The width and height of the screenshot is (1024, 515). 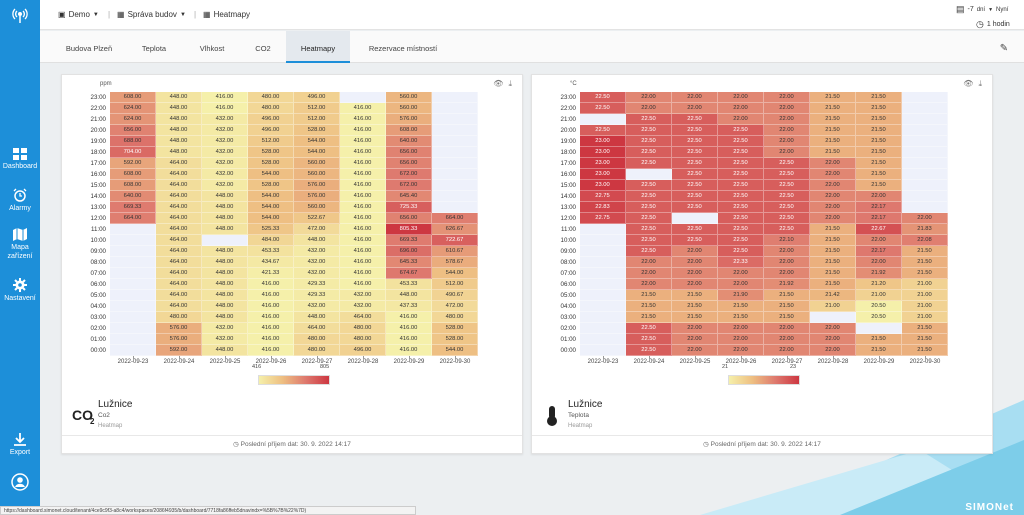 What do you see at coordinates (455, 240) in the screenshot?
I see `heatmap-cell: 722.67` at bounding box center [455, 240].